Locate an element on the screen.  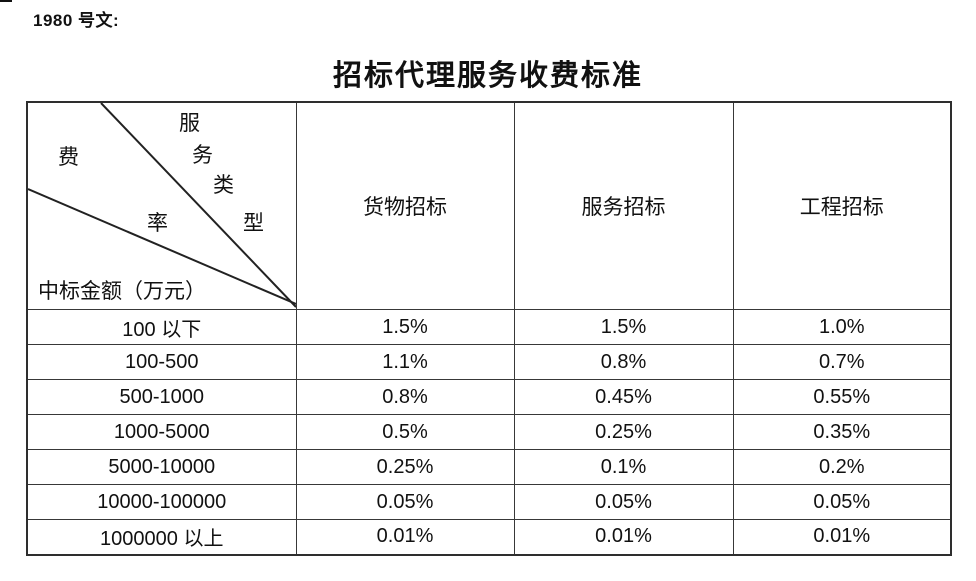
amount-range-cell: 5000-10000 is located at coordinates (161, 467).